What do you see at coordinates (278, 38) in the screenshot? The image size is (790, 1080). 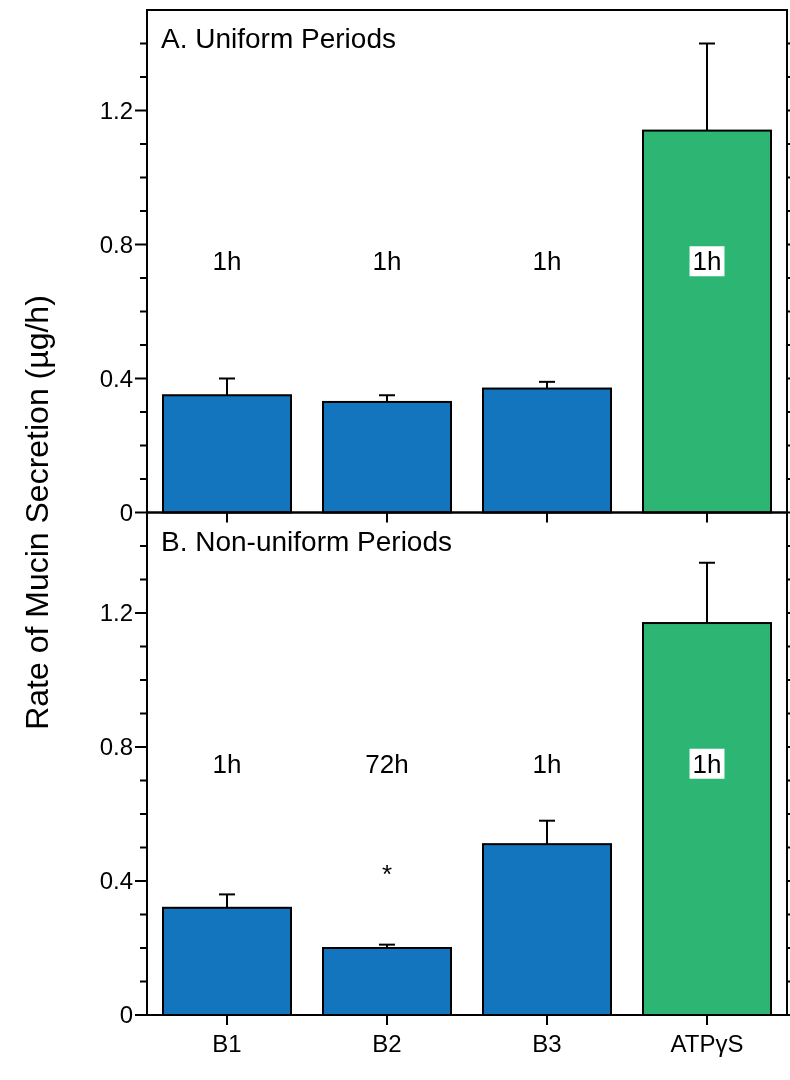 I see `text: A. Uniform Periods` at bounding box center [278, 38].